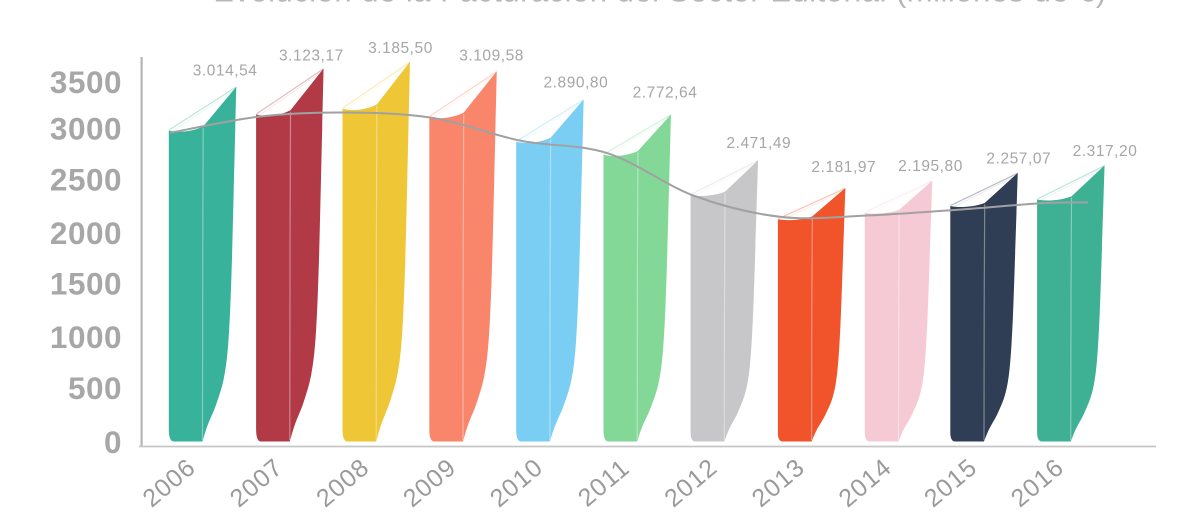 The height and width of the screenshot is (528, 1200). What do you see at coordinates (758, 143) in the screenshot?
I see `svg-text: 2.471,49` at bounding box center [758, 143].